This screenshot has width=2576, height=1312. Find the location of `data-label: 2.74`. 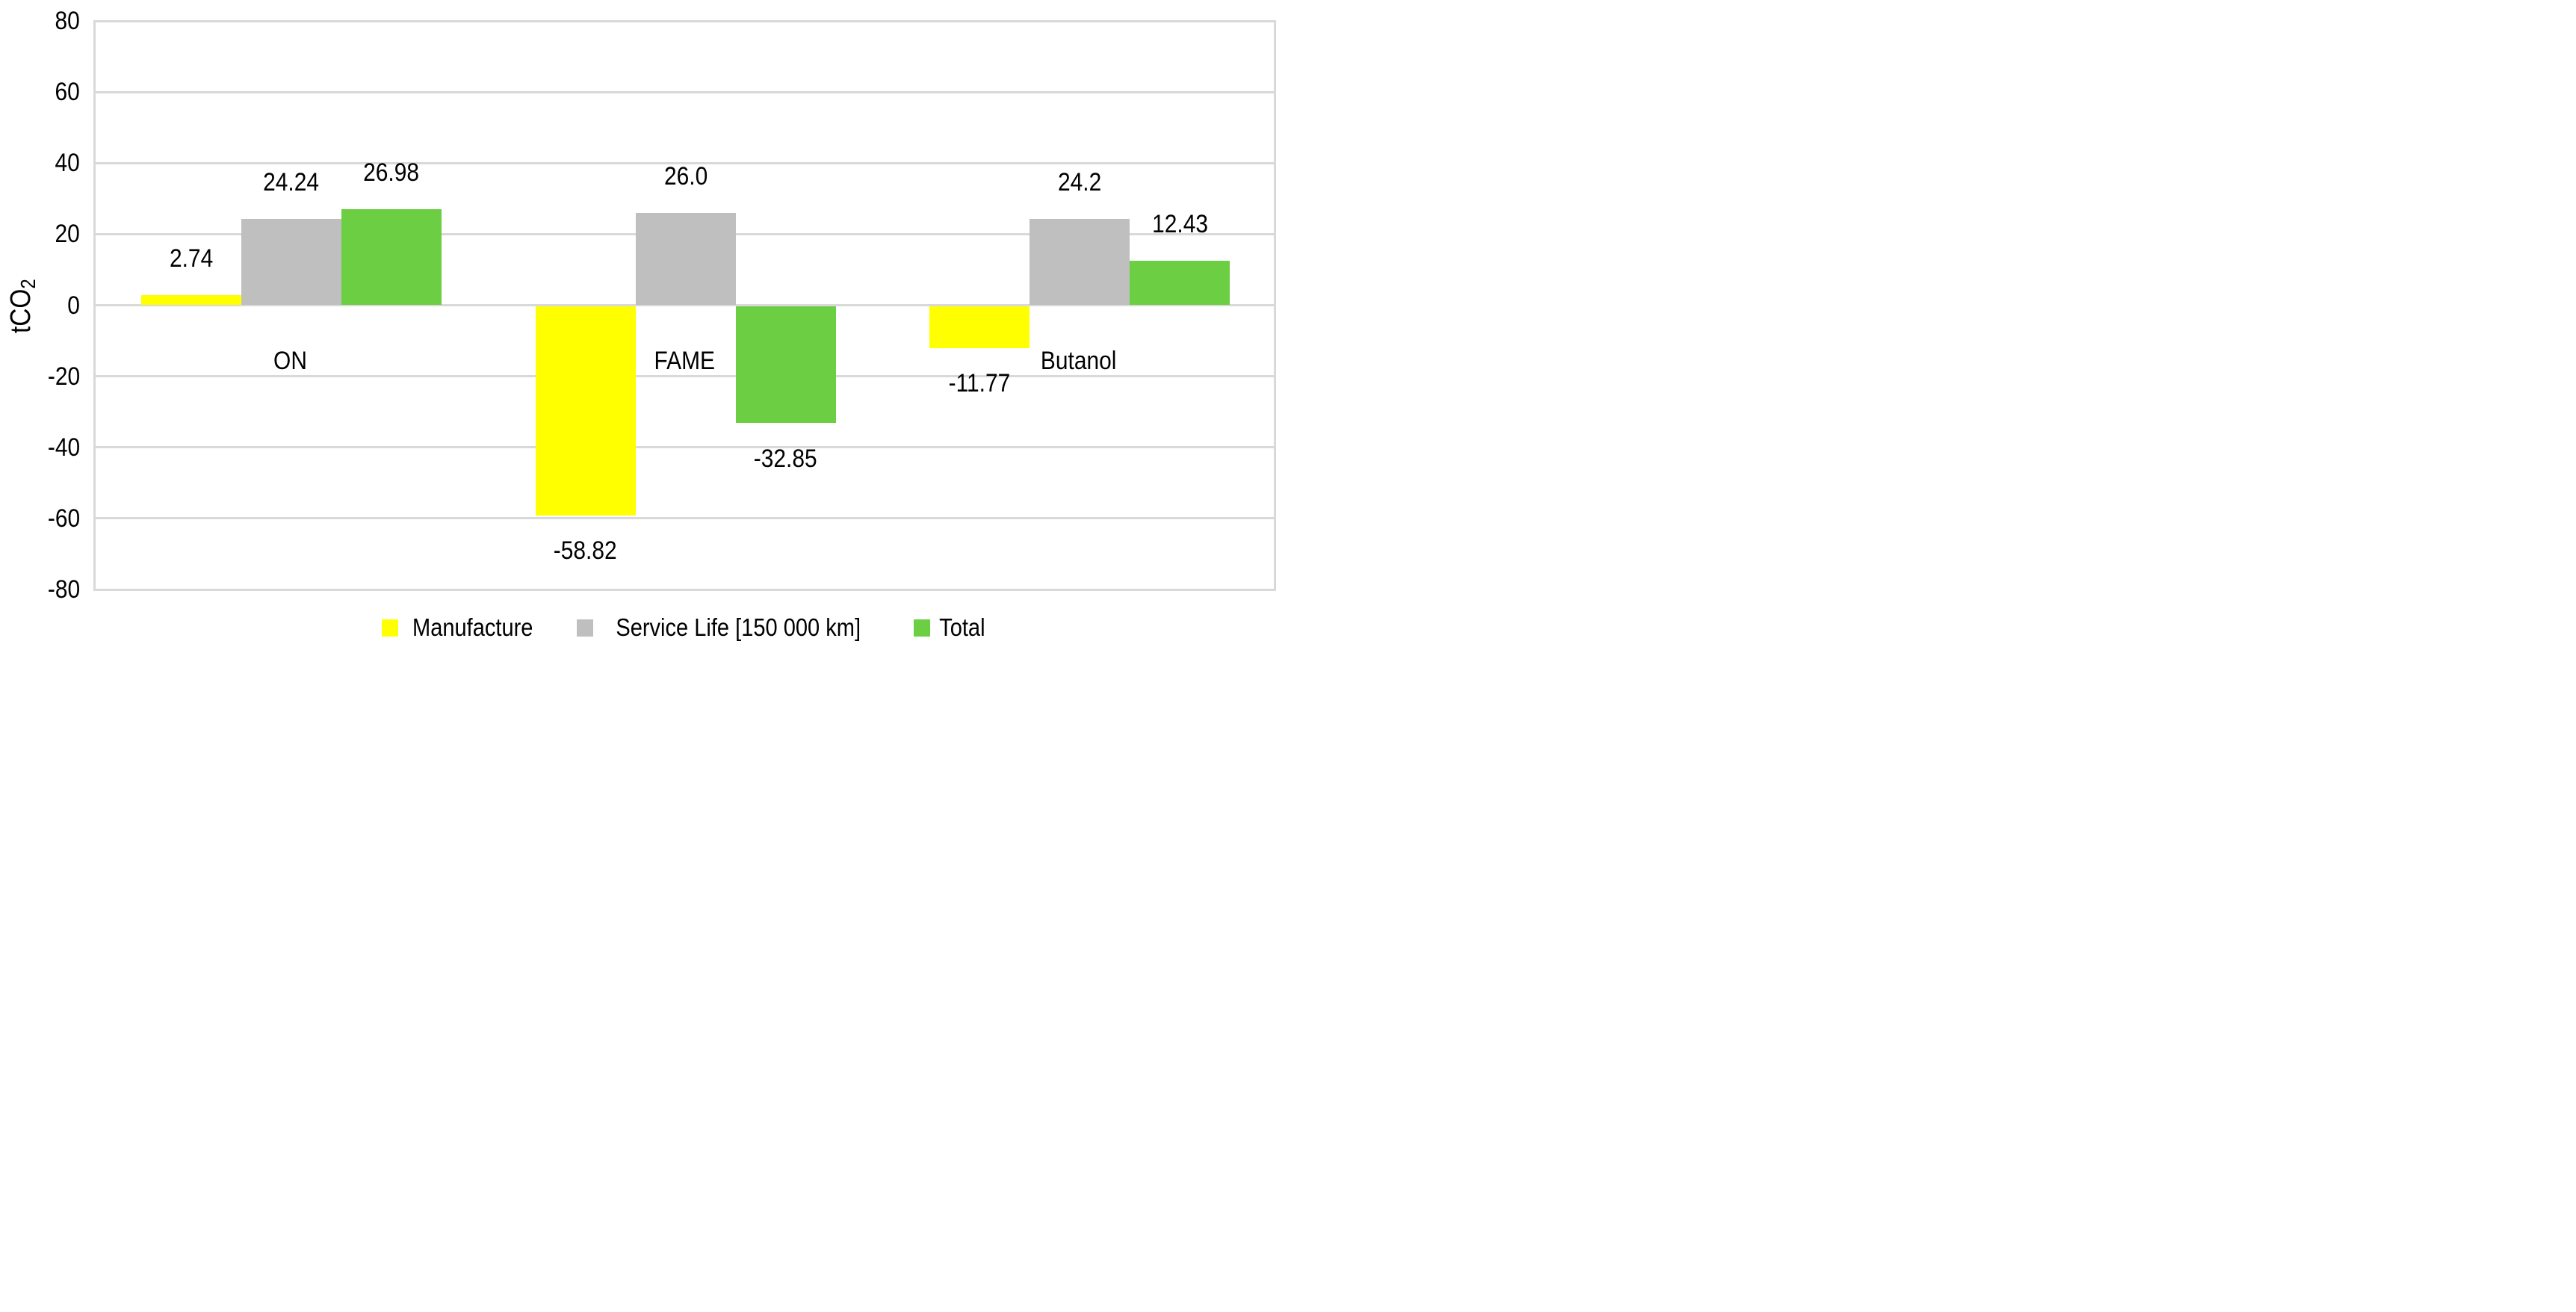

data-label: 2.74 is located at coordinates (191, 258).